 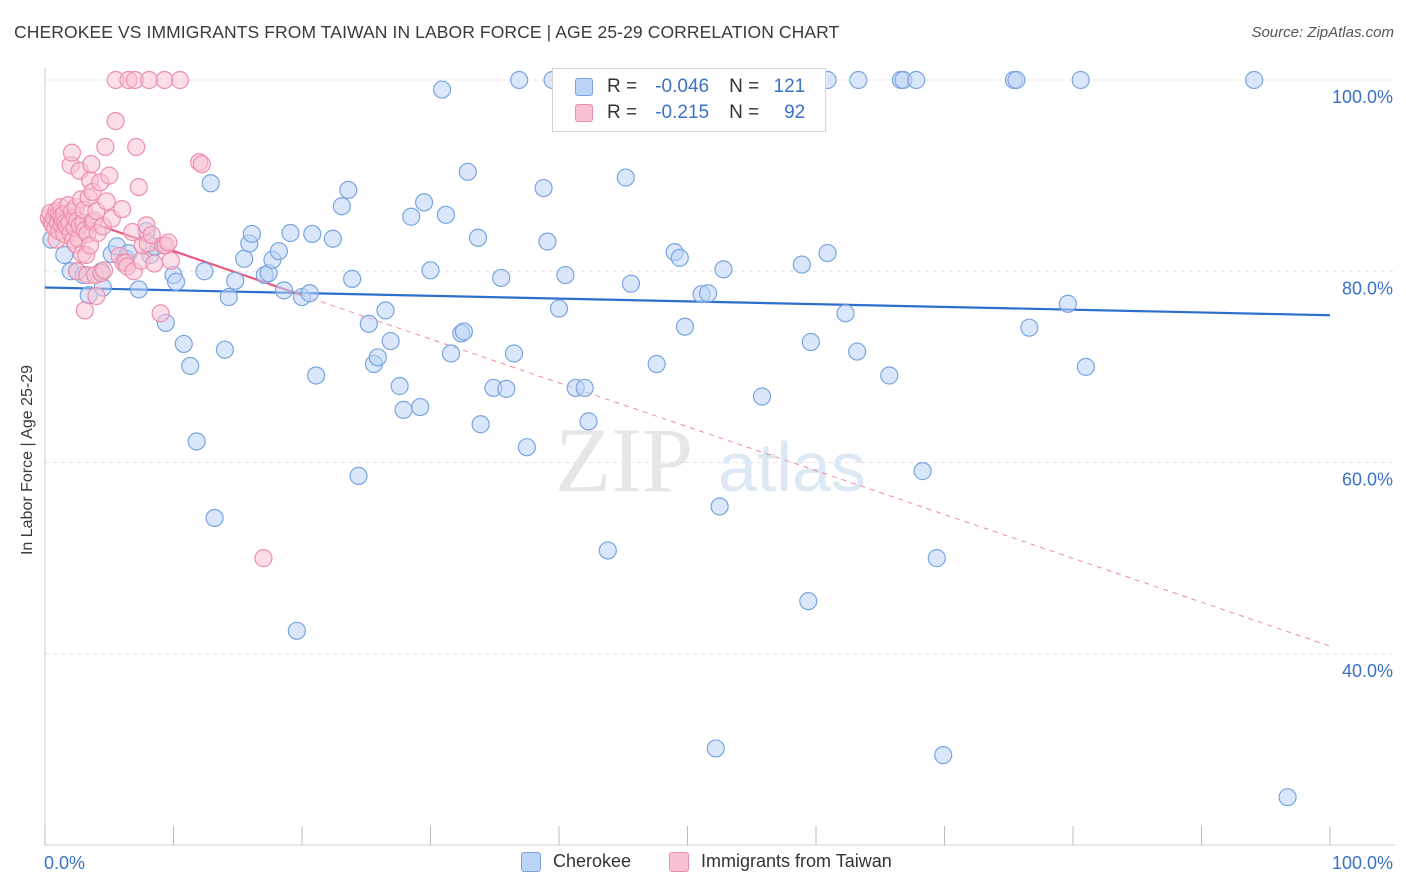 I want to click on taiwan-swatch, so click(x=584, y=113).